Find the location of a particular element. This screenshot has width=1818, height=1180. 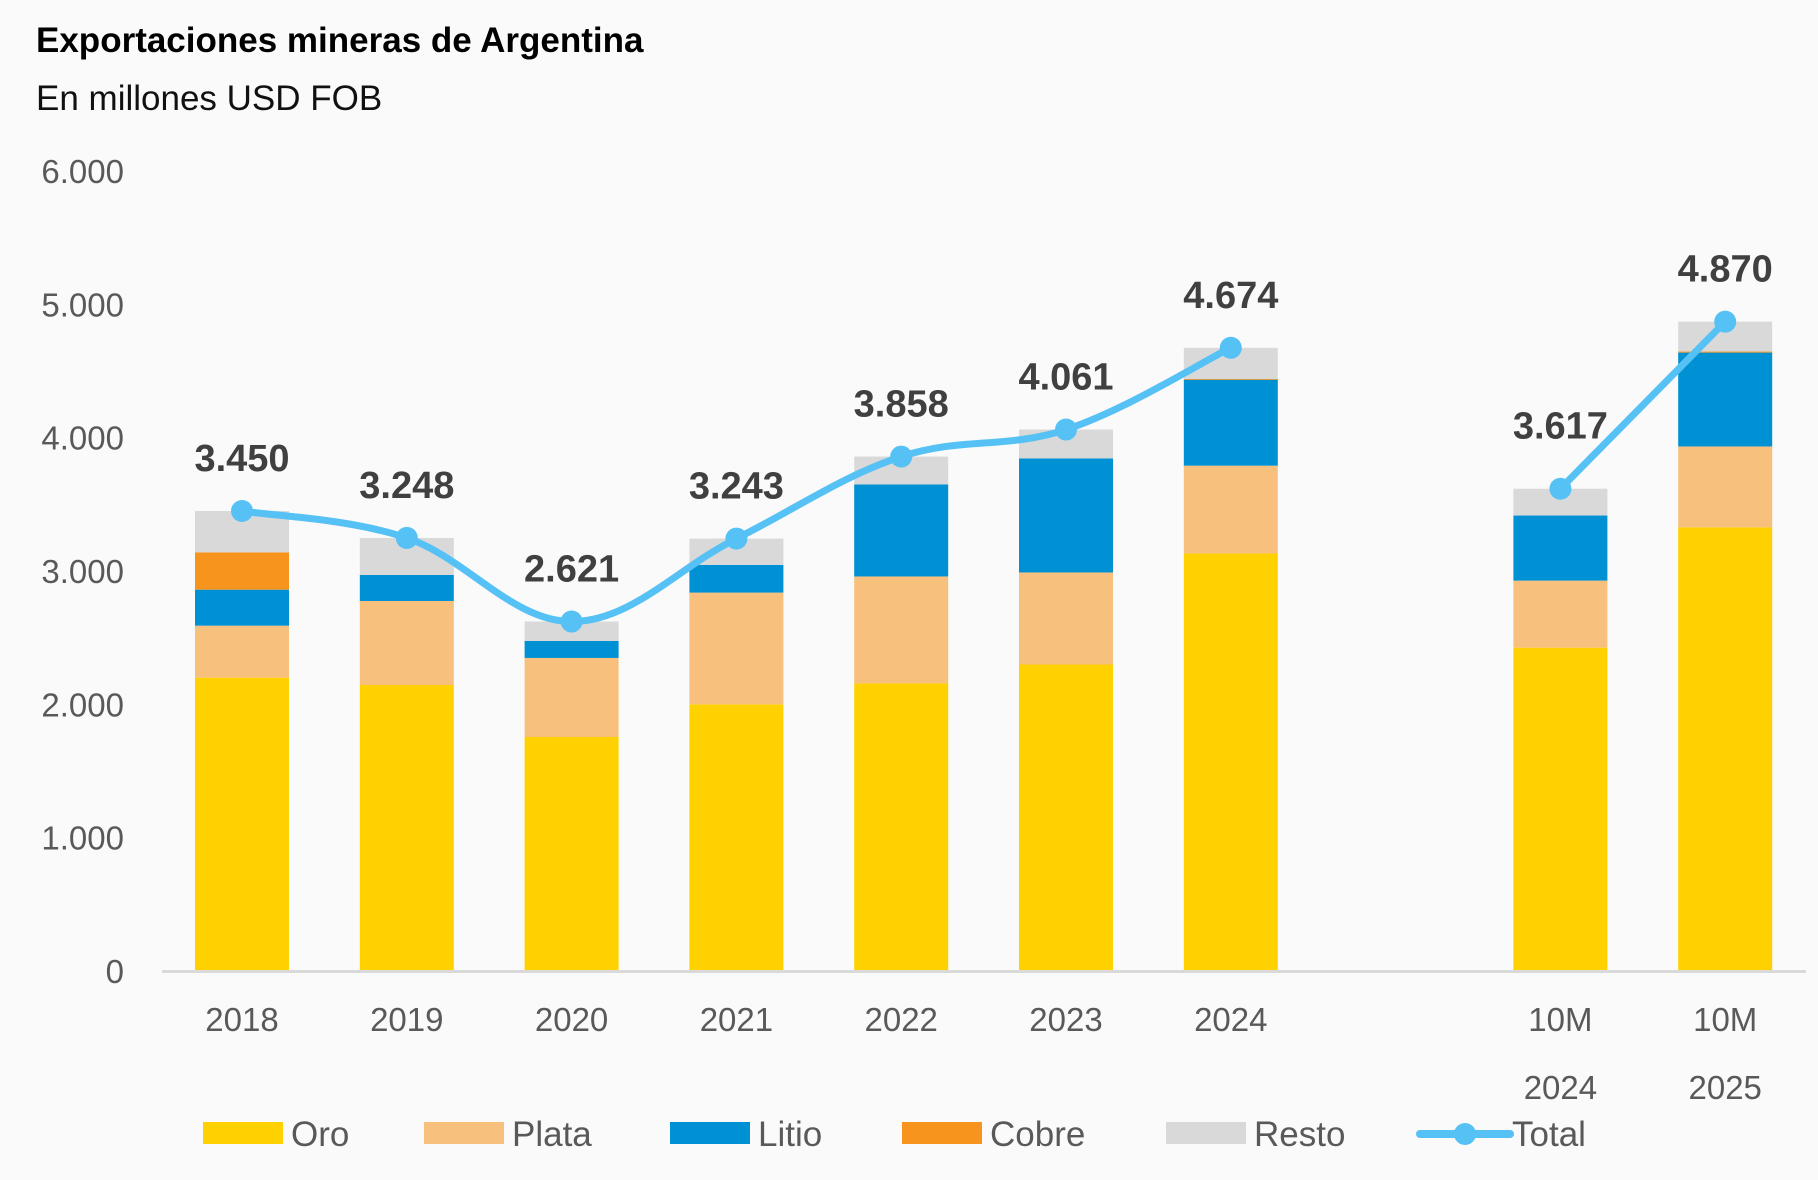

total-data-label: 4.061 is located at coordinates (1065, 378).